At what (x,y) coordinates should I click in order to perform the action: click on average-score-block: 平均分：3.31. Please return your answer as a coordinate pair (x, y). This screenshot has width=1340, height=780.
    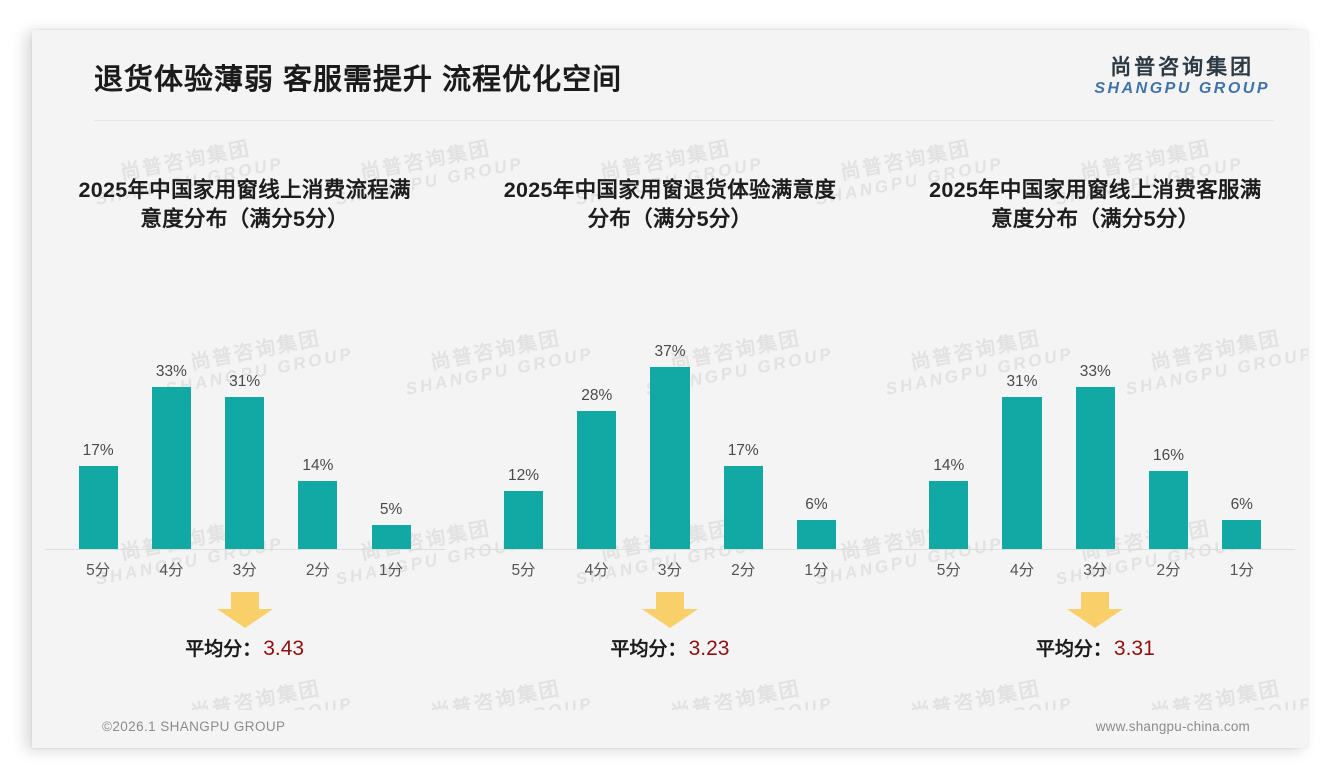
    Looking at the image, I should click on (1095, 626).